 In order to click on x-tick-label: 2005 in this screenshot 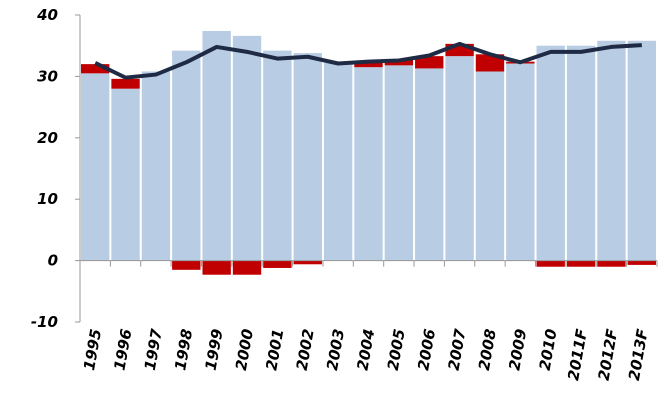, I will do `click(396, 350)`.